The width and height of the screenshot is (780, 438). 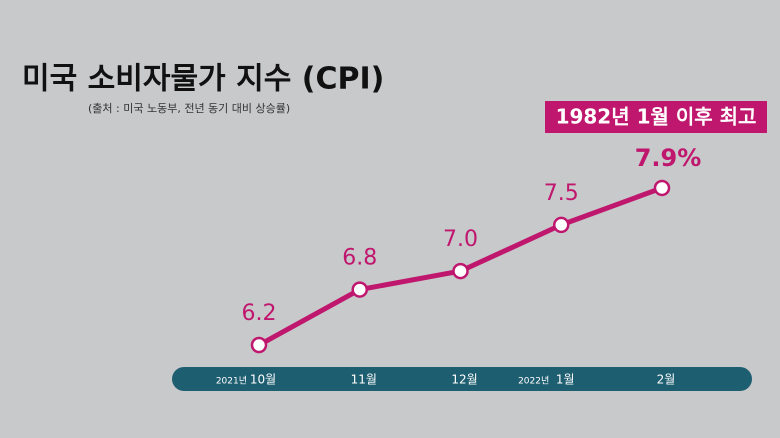 I want to click on value-label: 7.5, so click(x=561, y=193).